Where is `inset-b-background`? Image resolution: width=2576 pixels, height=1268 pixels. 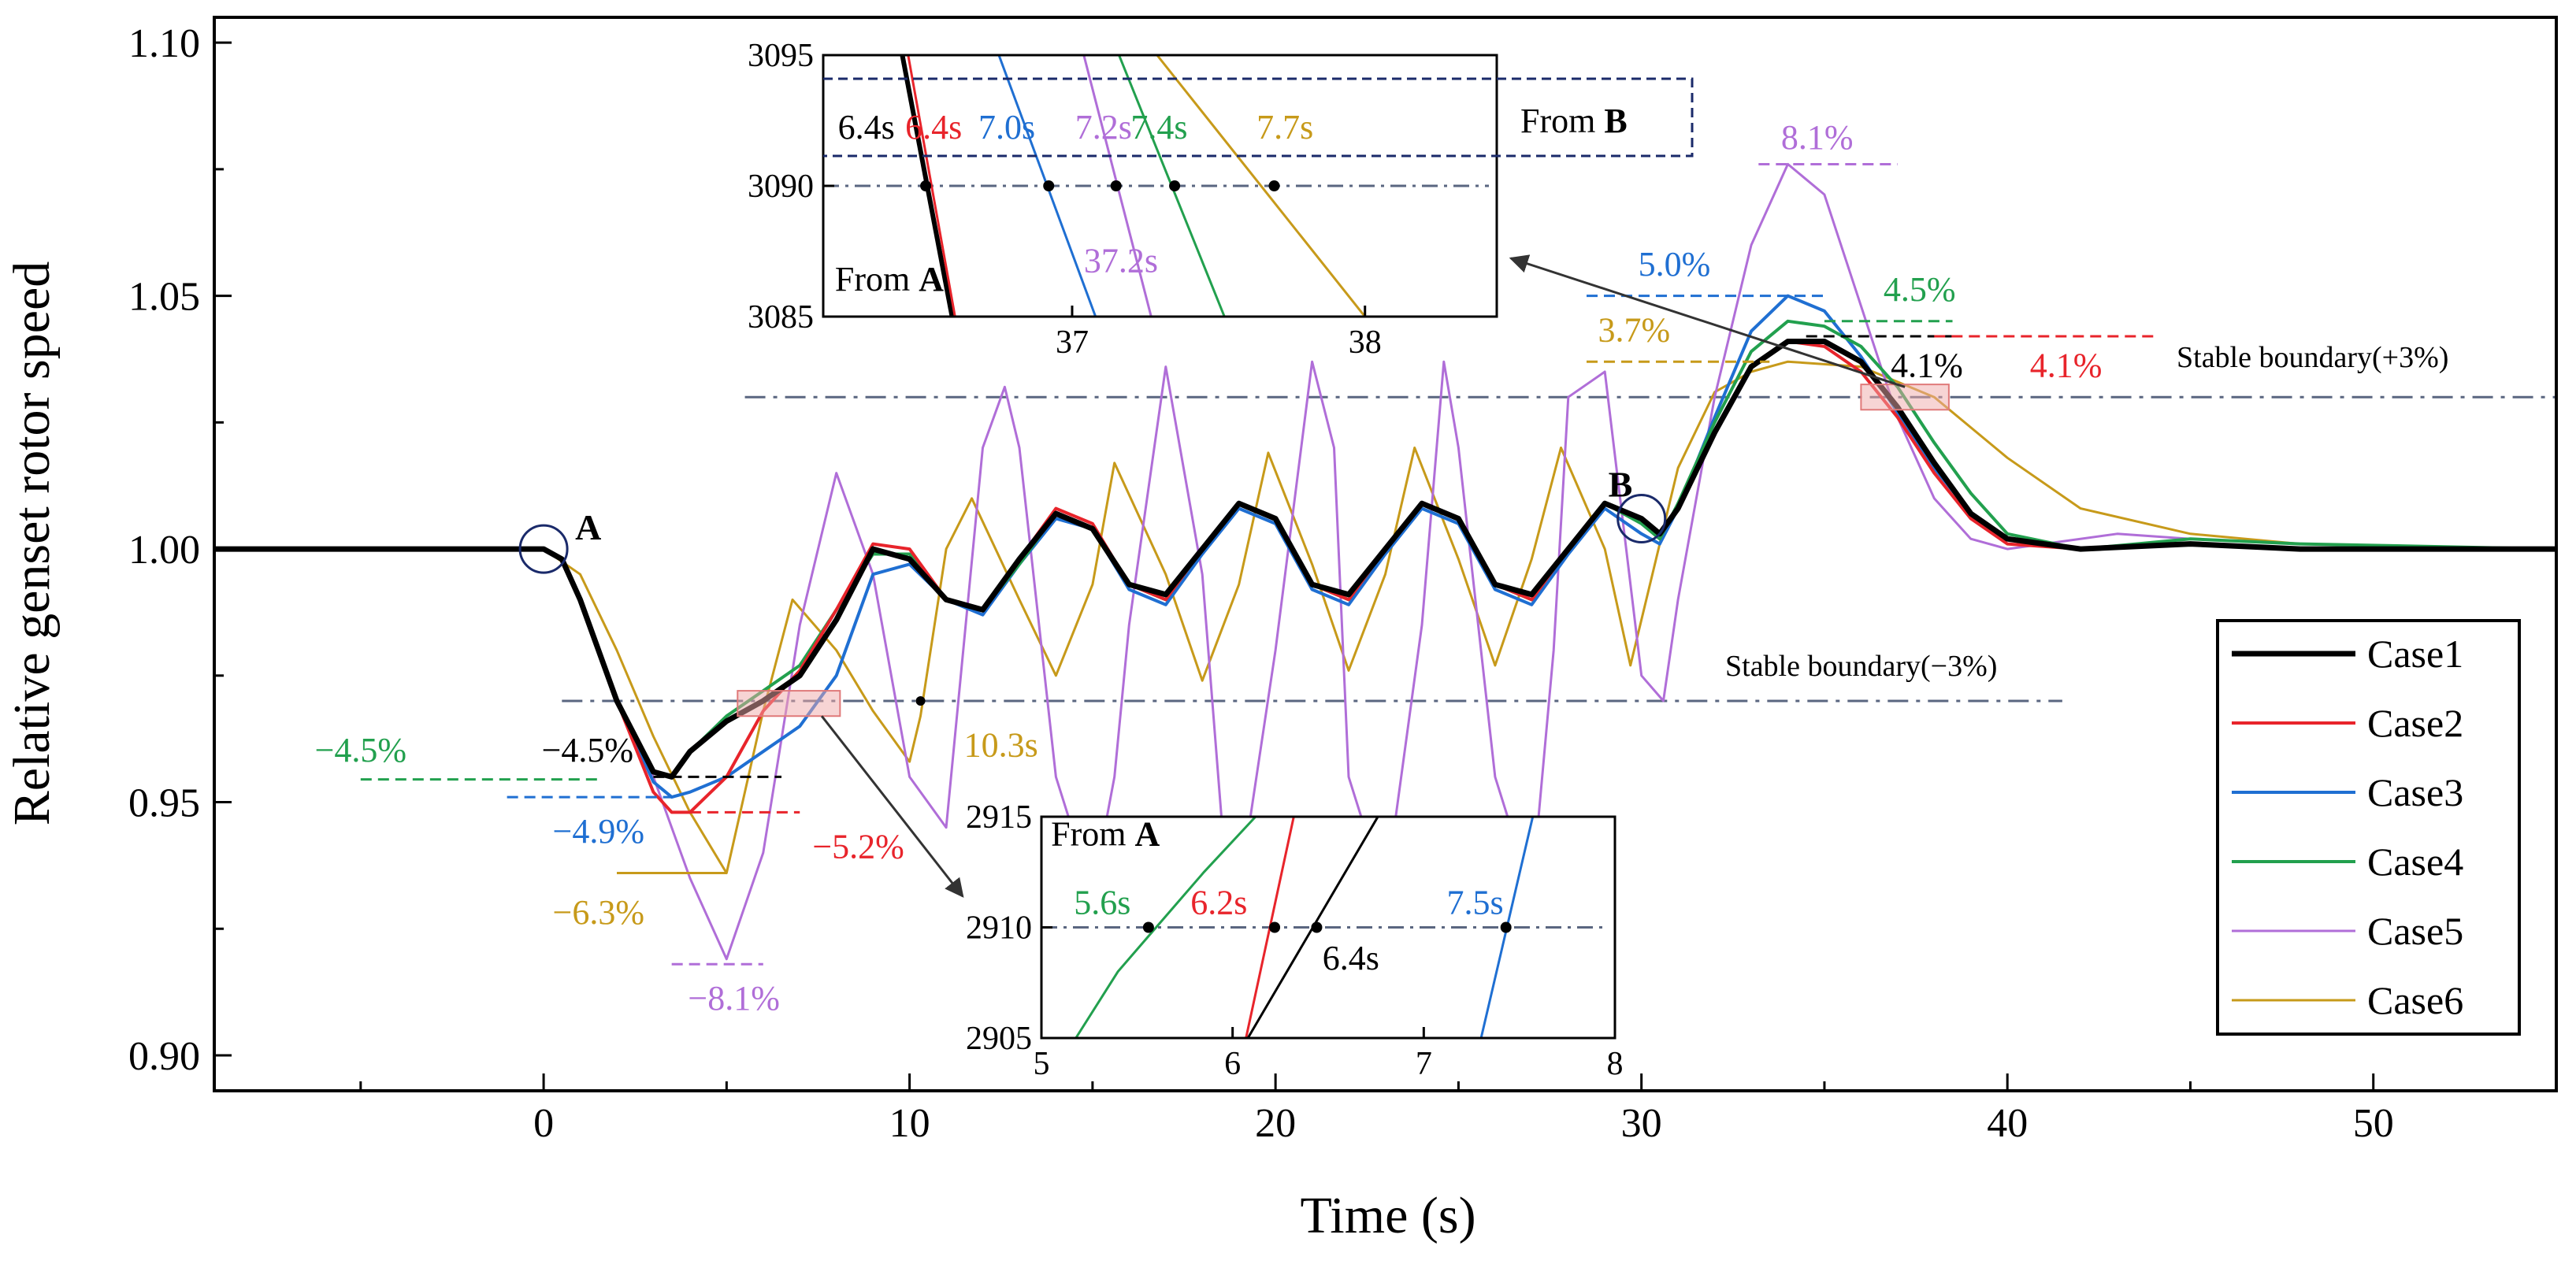
inset-b-background is located at coordinates (1160, 186).